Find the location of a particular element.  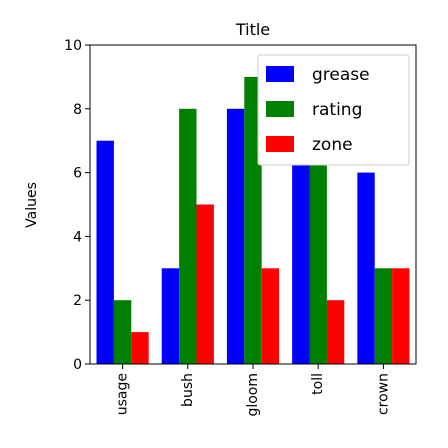

bar-usage-zone is located at coordinates (140, 348).